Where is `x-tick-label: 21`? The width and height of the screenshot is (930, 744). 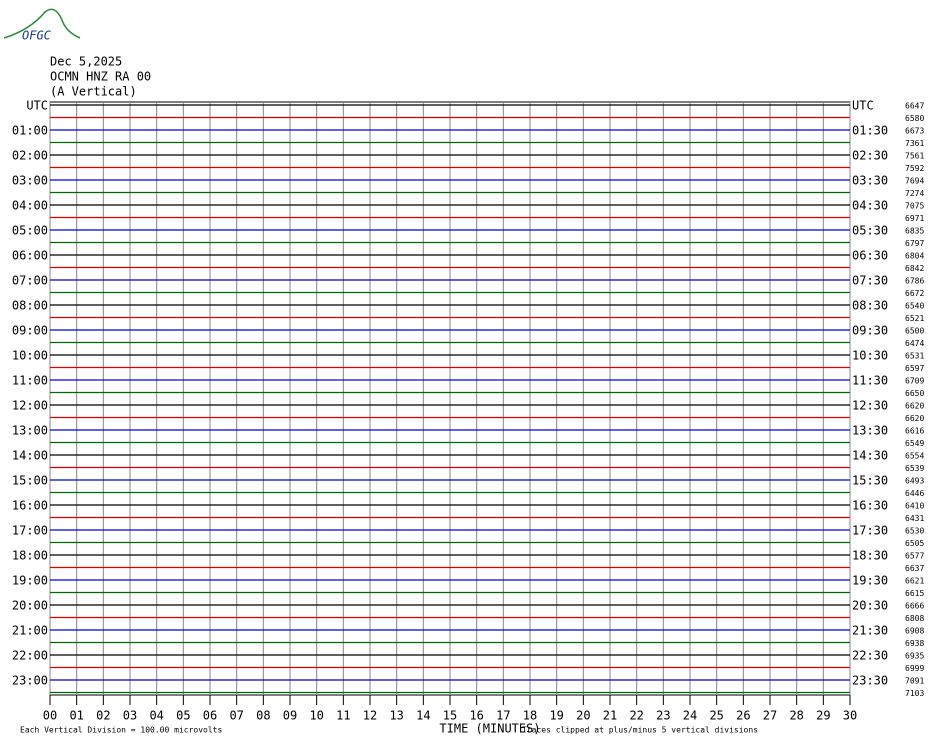 x-tick-label: 21 is located at coordinates (610, 716).